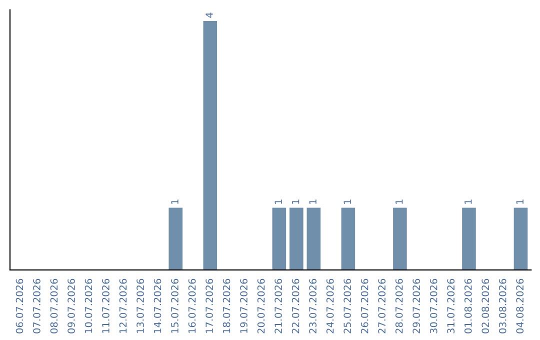  I want to click on x-tick-label: 28.07.2026, so click(399, 306).